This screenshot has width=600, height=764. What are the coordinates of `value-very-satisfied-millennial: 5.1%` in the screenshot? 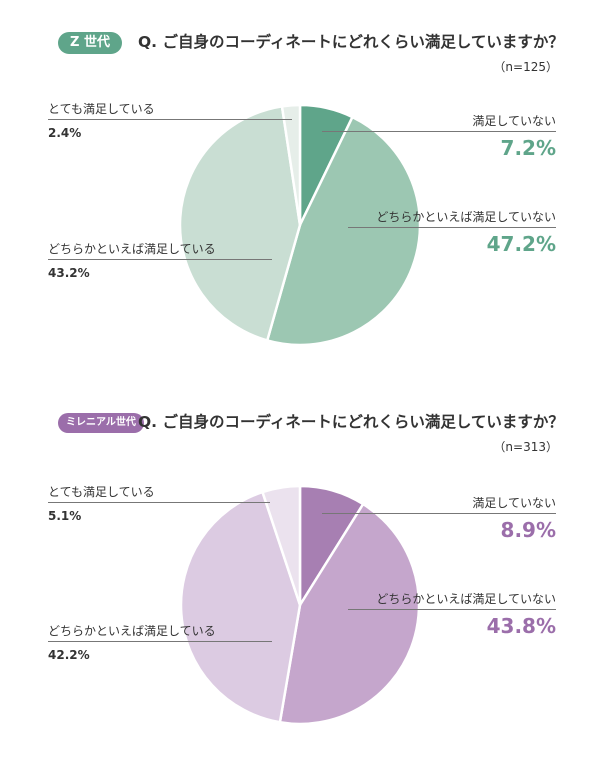 It's located at (65, 516).